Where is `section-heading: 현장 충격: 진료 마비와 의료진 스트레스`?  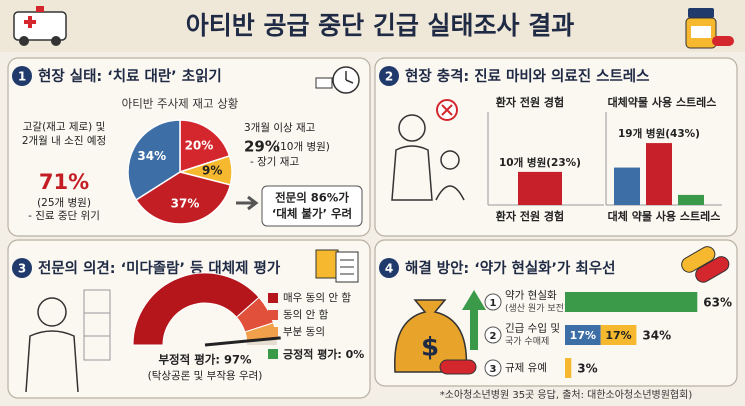 section-heading: 현장 충격: 진료 마비와 의료진 스트레스 is located at coordinates (527, 76).